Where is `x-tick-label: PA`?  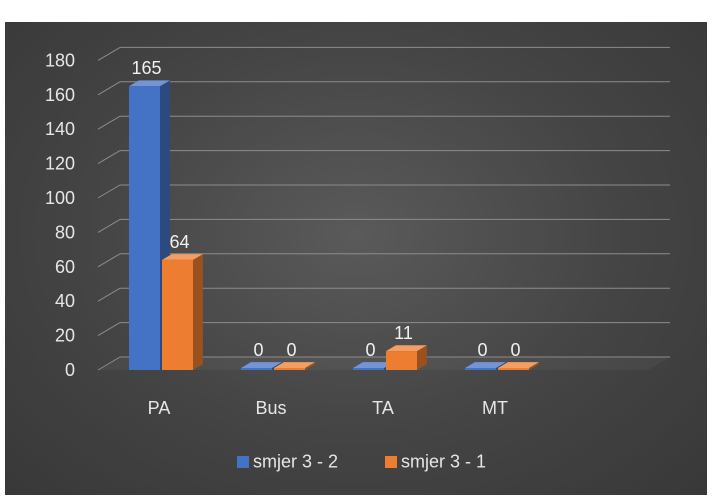
x-tick-label: PA is located at coordinates (159, 408).